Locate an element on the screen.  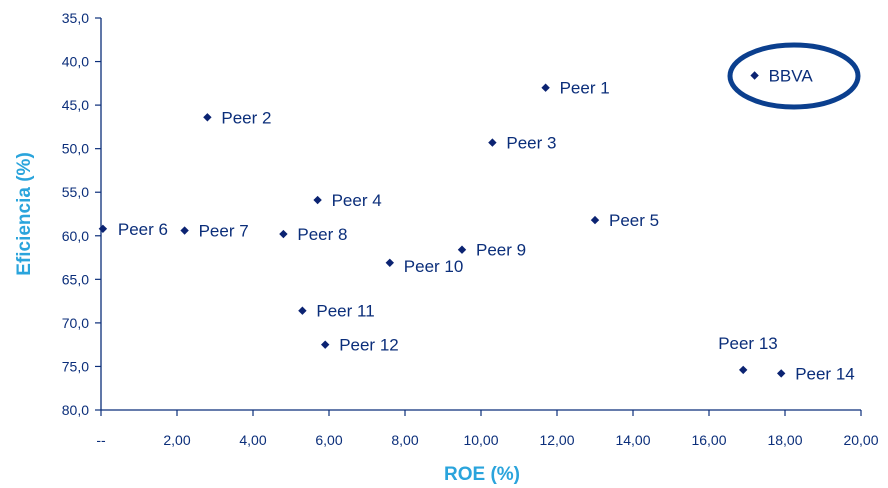
point-label-peer-5: Peer 5 is located at coordinates (634, 220).